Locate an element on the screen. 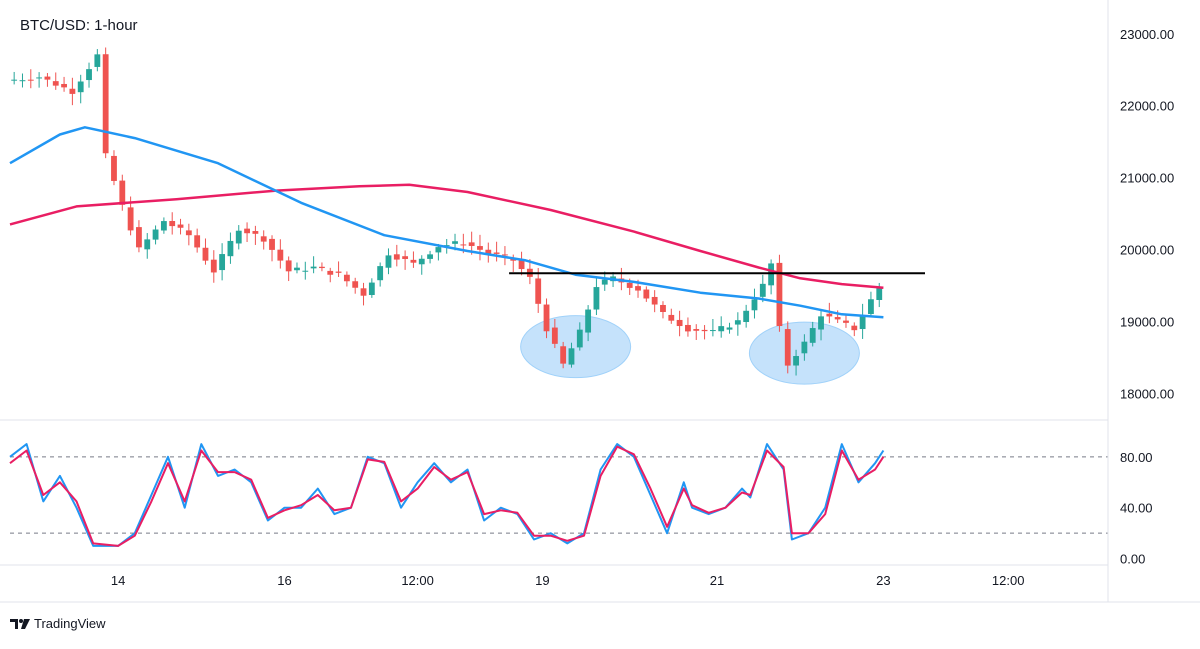 The width and height of the screenshot is (1200, 649). time-tick-label: 16 is located at coordinates (284, 580).